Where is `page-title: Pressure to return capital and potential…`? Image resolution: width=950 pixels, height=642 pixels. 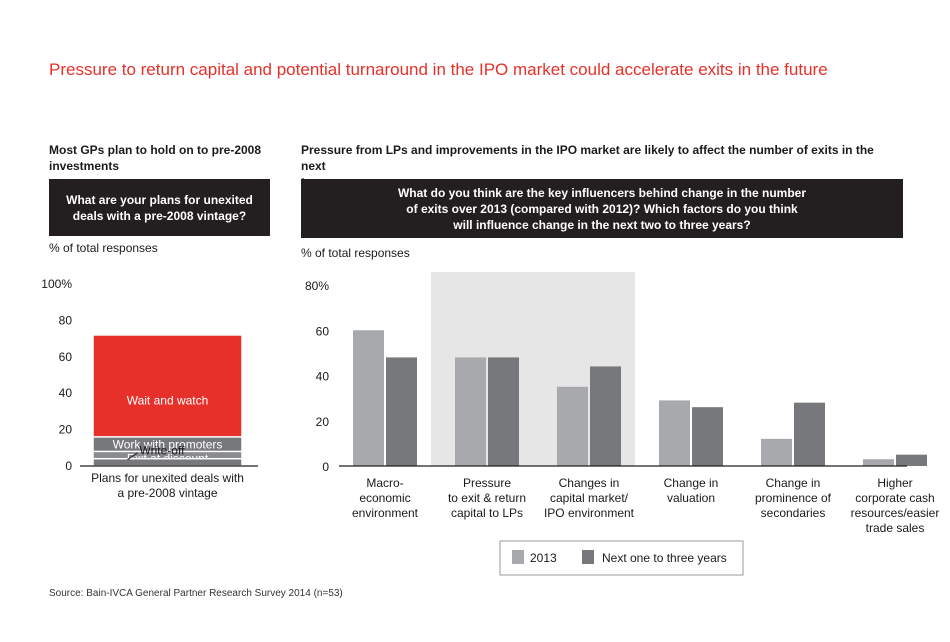 page-title: Pressure to return capital and potential… is located at coordinates (438, 69).